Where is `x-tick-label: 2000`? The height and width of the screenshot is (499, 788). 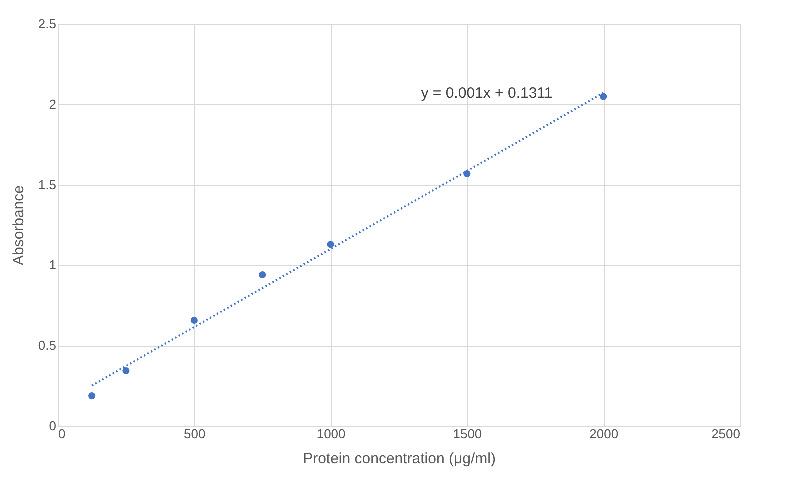 x-tick-label: 2000 is located at coordinates (604, 434).